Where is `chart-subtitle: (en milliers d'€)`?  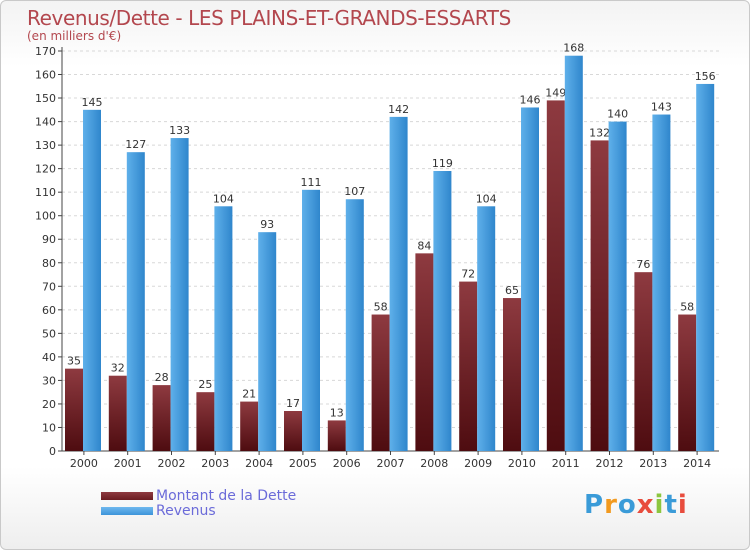 chart-subtitle: (en milliers d'€) is located at coordinates (74, 36).